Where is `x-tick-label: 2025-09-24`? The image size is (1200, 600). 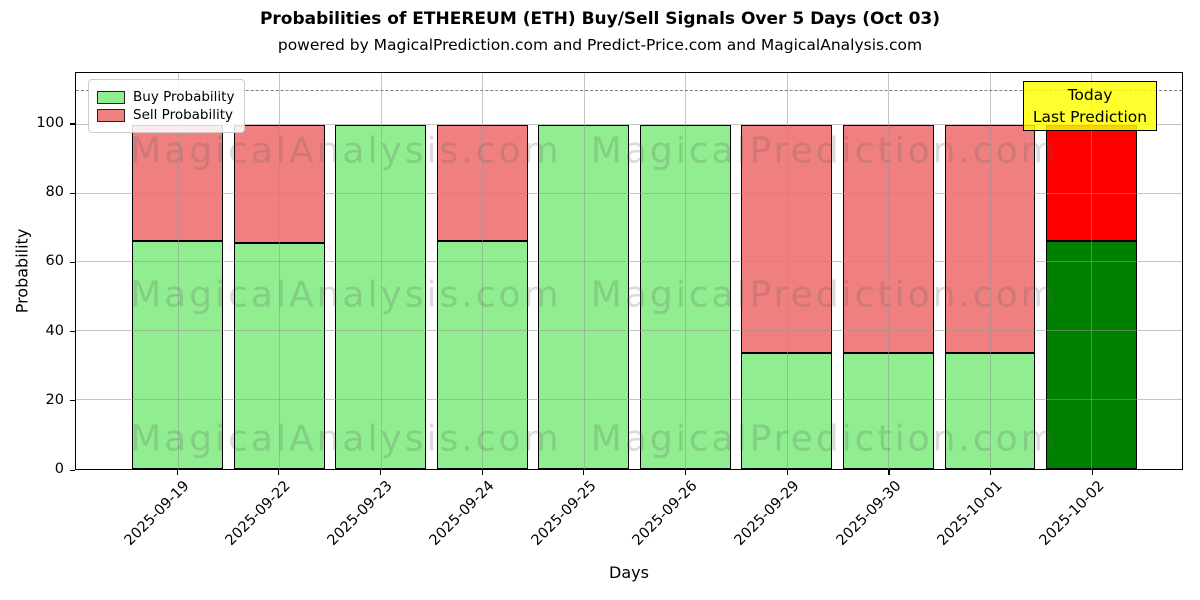
x-tick-label: 2025-09-24 is located at coordinates (462, 513).